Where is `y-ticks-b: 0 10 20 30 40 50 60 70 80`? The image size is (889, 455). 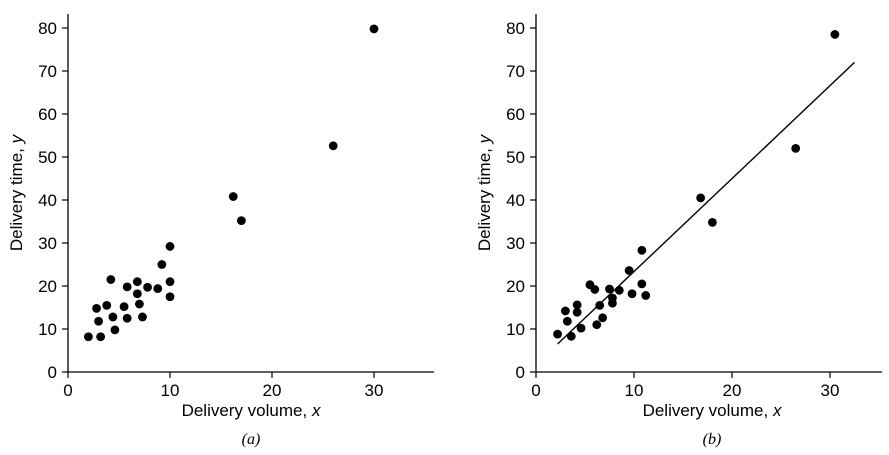
y-ticks-b: 0 10 20 30 40 50 60 70 80 is located at coordinates (521, 200).